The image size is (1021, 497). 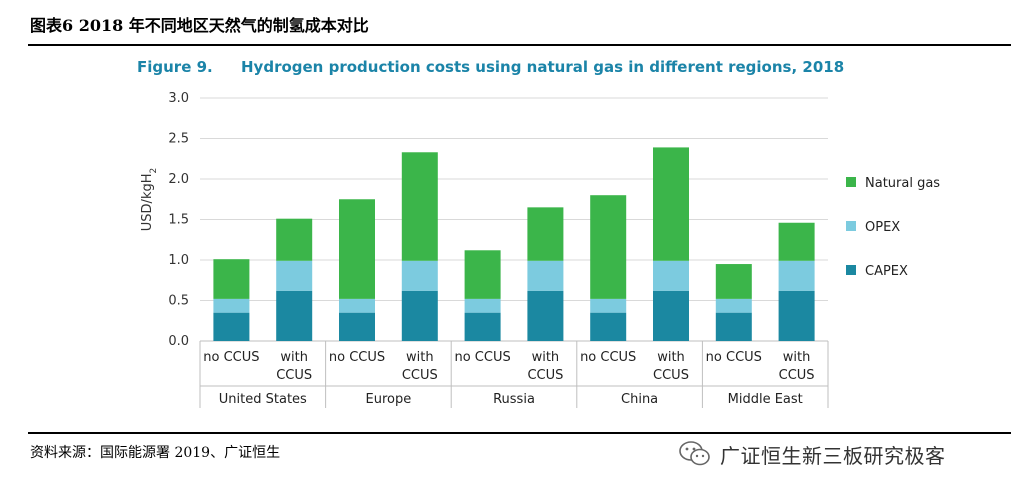 I want to click on legend-swatch-natural-gas, so click(x=851, y=182).